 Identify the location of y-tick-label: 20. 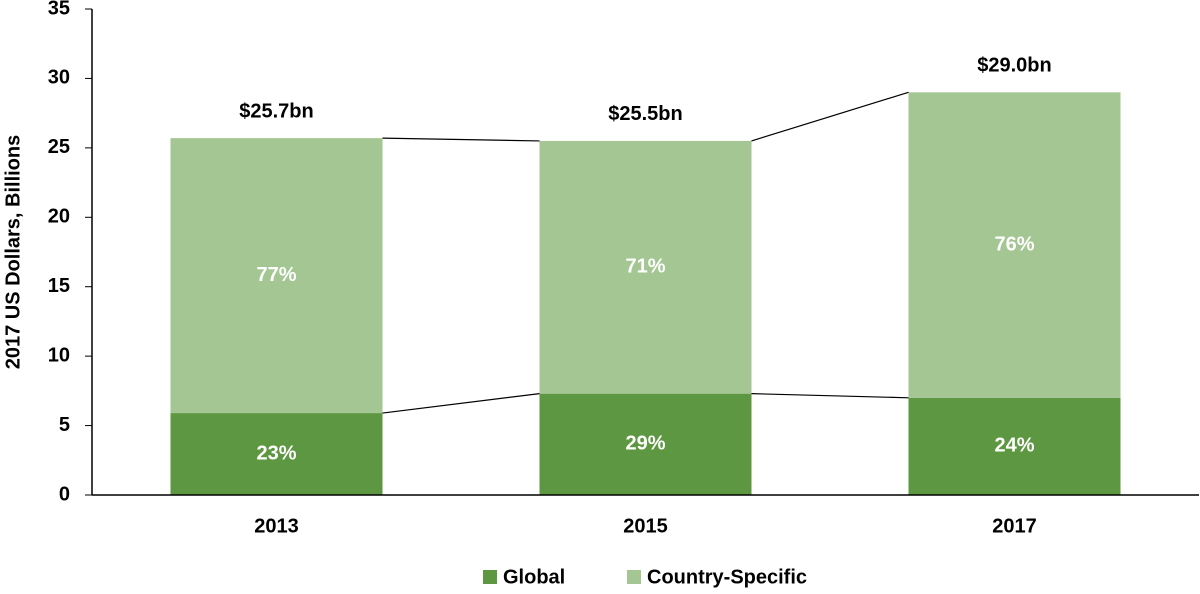
(59, 217).